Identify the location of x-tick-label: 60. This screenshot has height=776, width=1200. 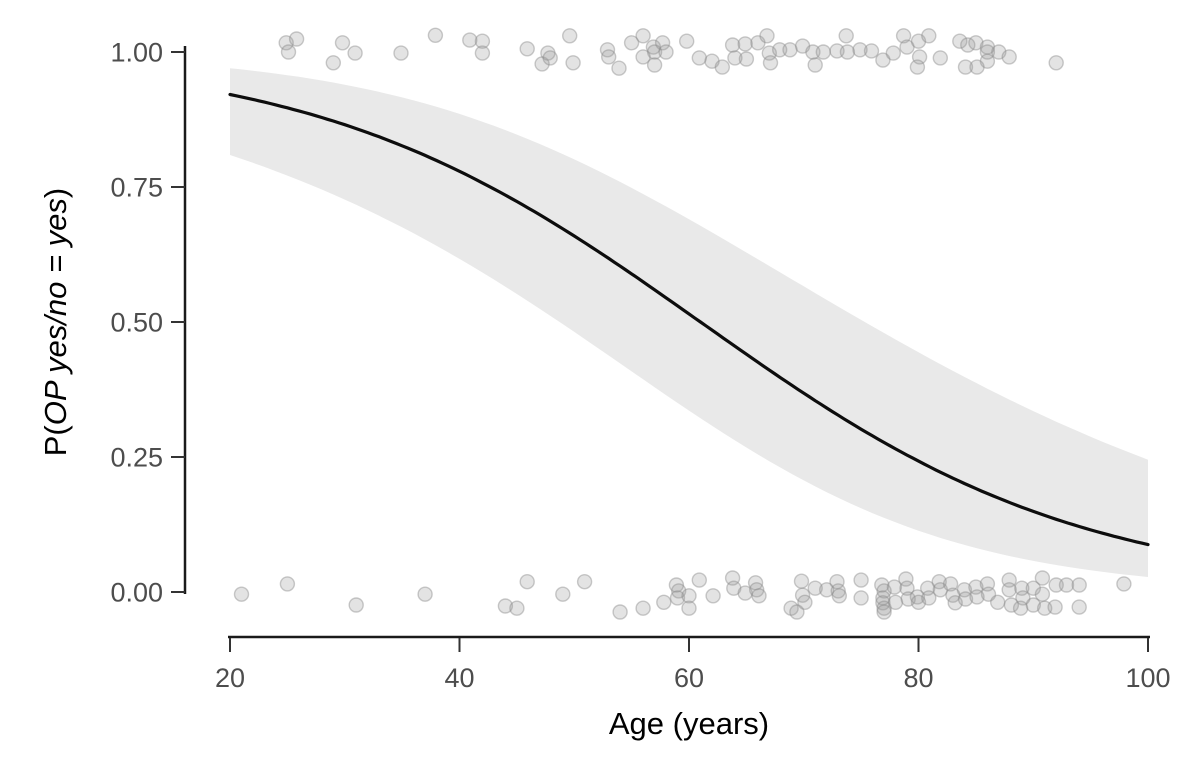
(689, 678).